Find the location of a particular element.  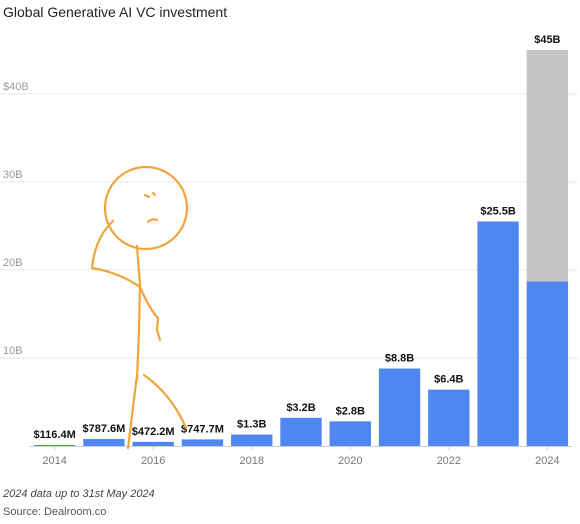

data-label: $6.4B is located at coordinates (448, 380).